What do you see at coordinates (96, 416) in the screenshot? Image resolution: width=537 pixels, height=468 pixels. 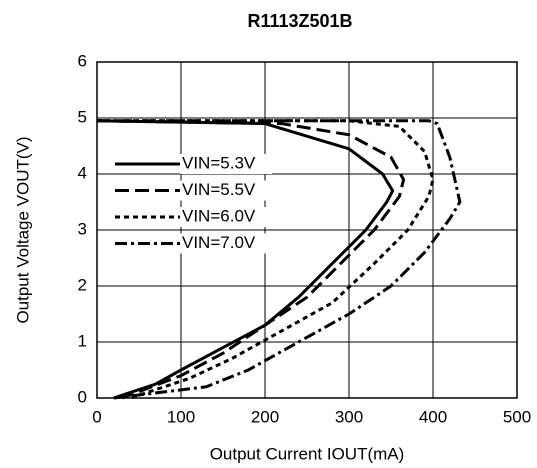 I see `x-tick-label: 0` at bounding box center [96, 416].